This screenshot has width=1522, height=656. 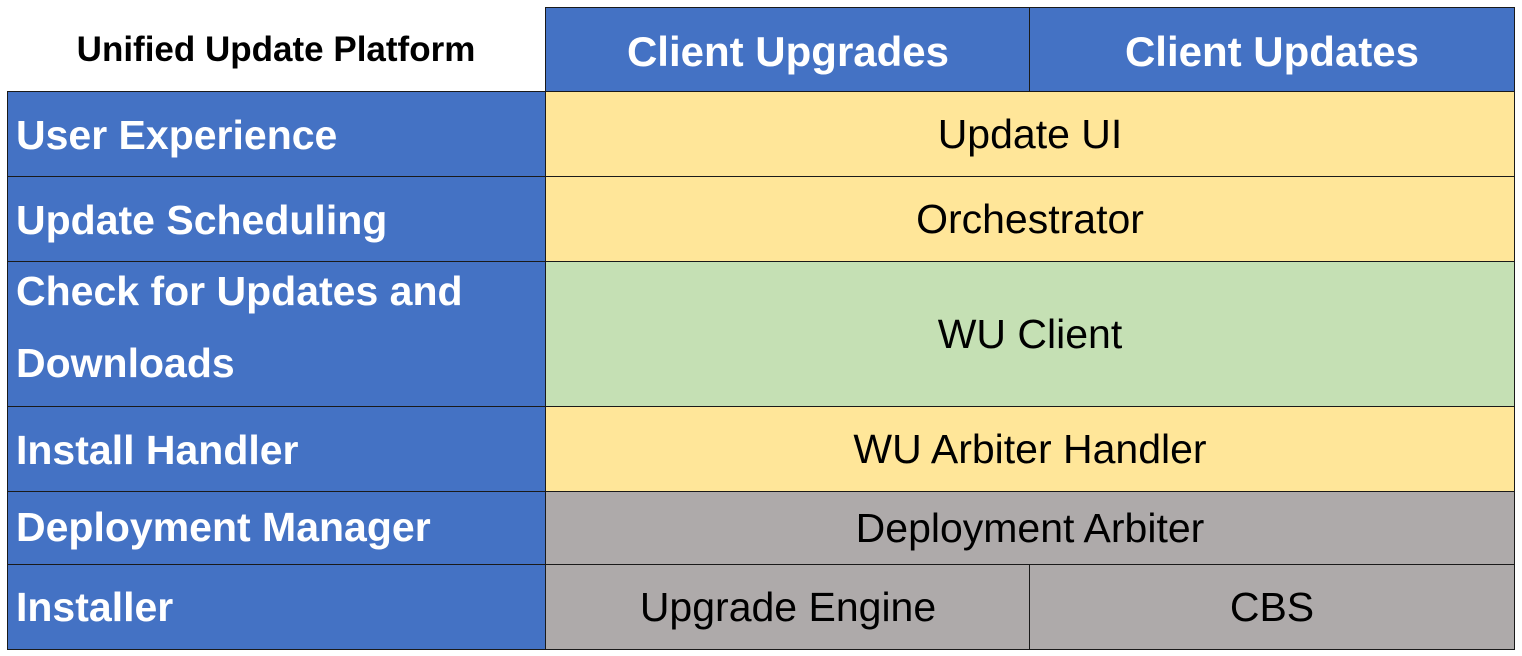 I want to click on diagram-title: Unified Update Platform, so click(x=276, y=49).